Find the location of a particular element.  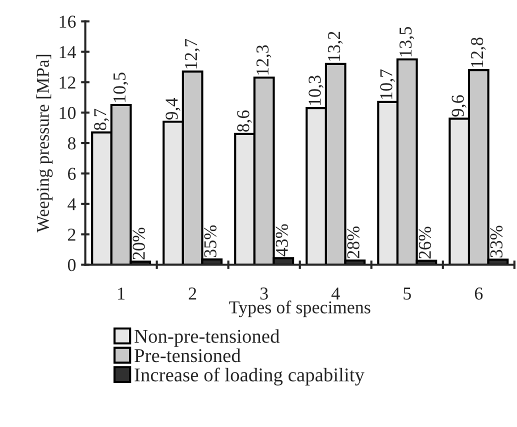

legend-label: Increase of loading capability is located at coordinates (249, 377).